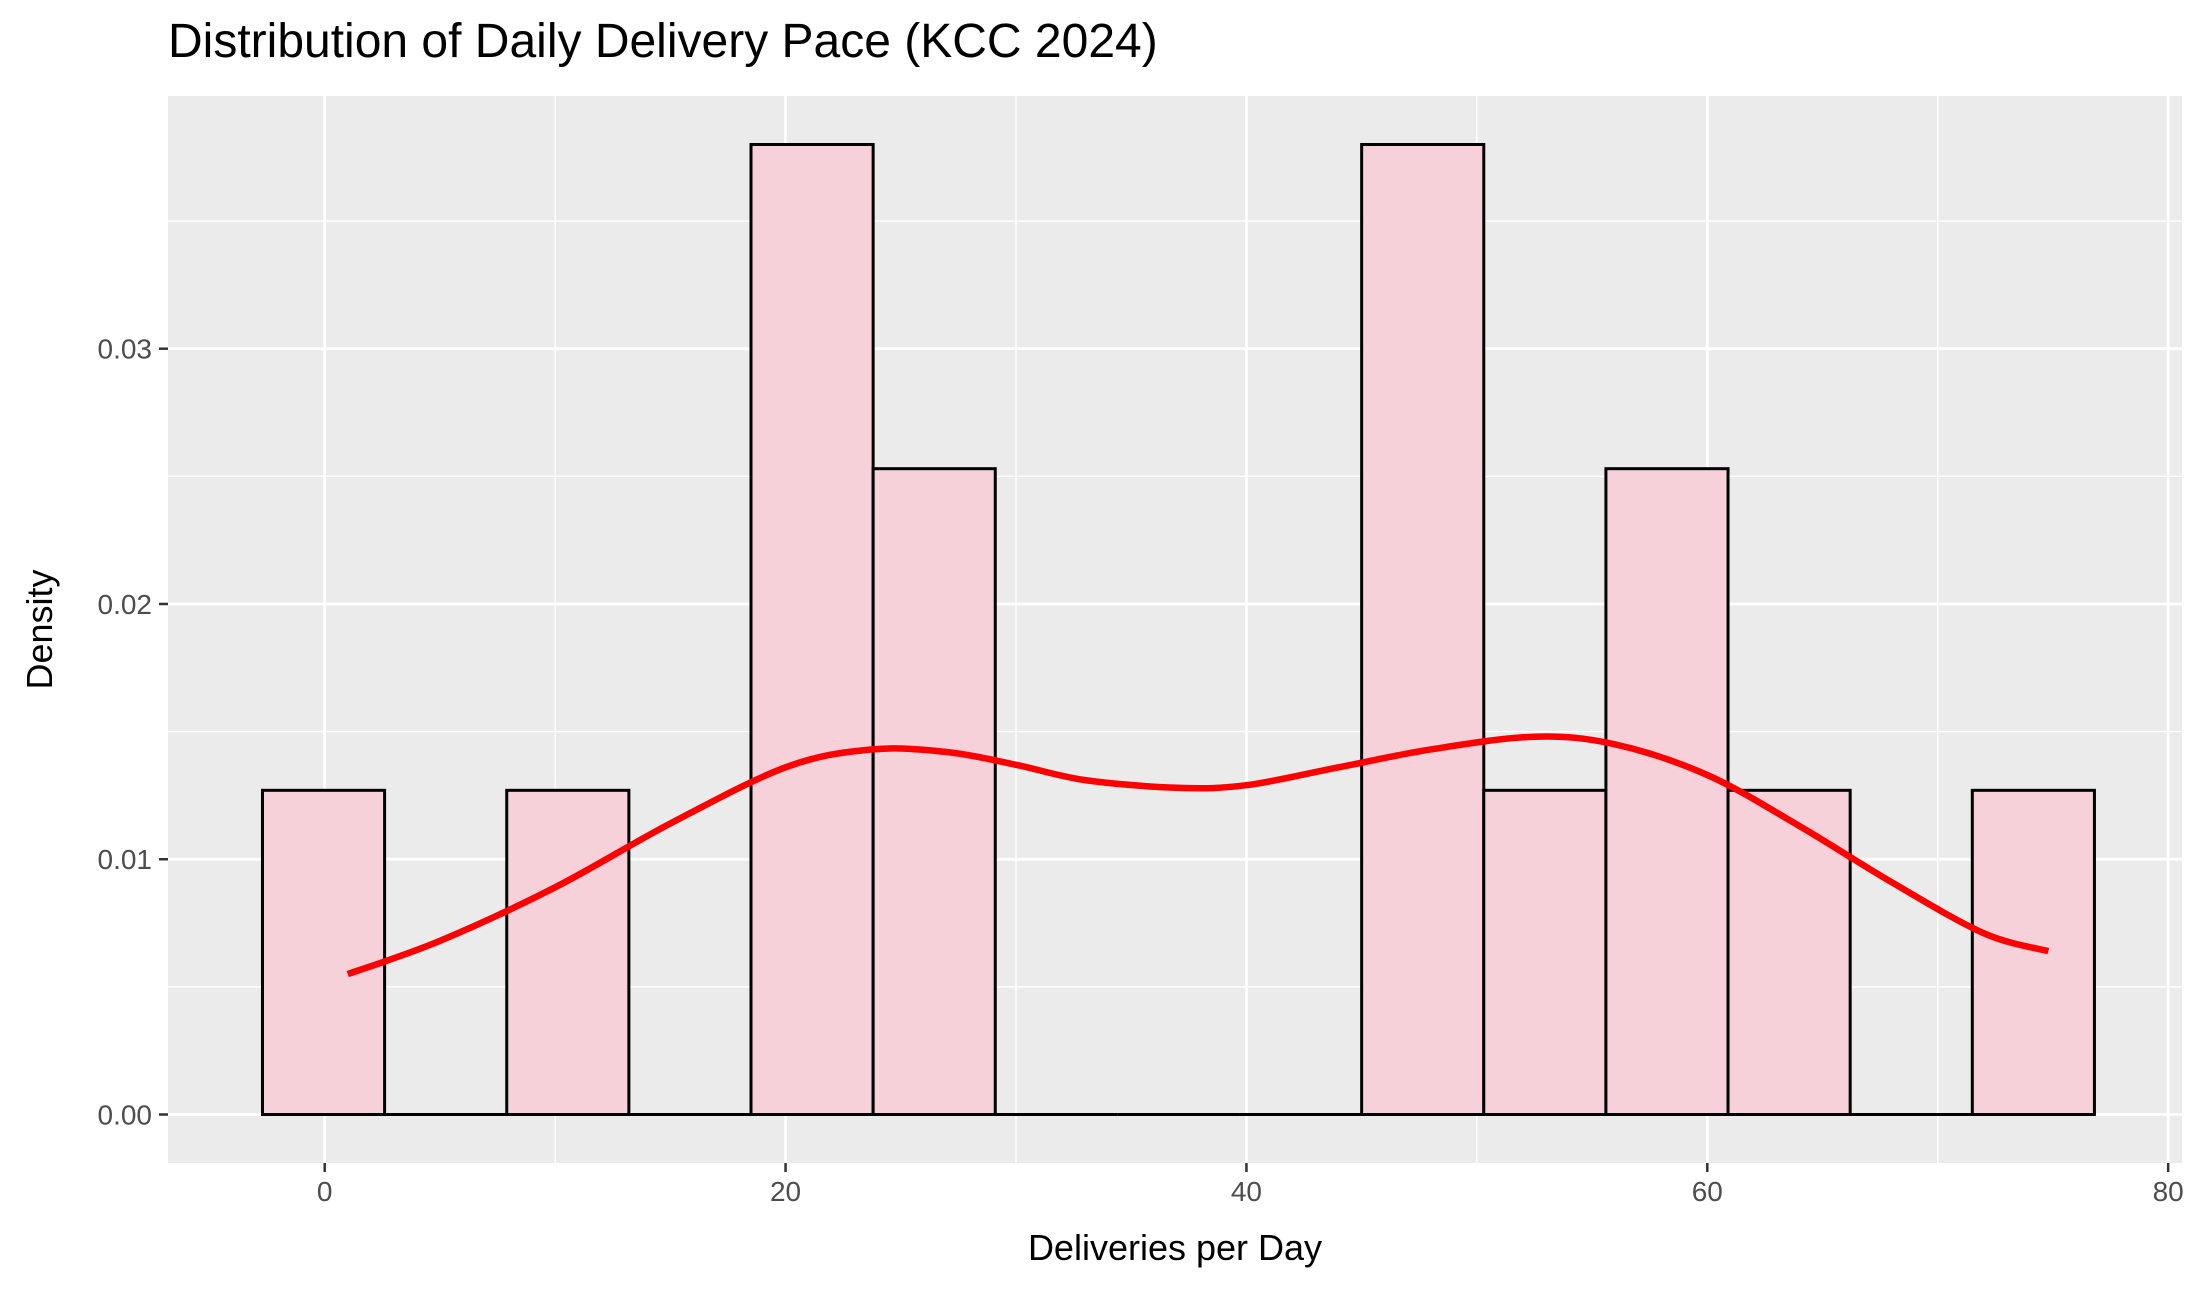 This screenshot has width=2207, height=1290. Describe the element at coordinates (125, 604) in the screenshot. I see `y-tick-label: 0.02` at that location.